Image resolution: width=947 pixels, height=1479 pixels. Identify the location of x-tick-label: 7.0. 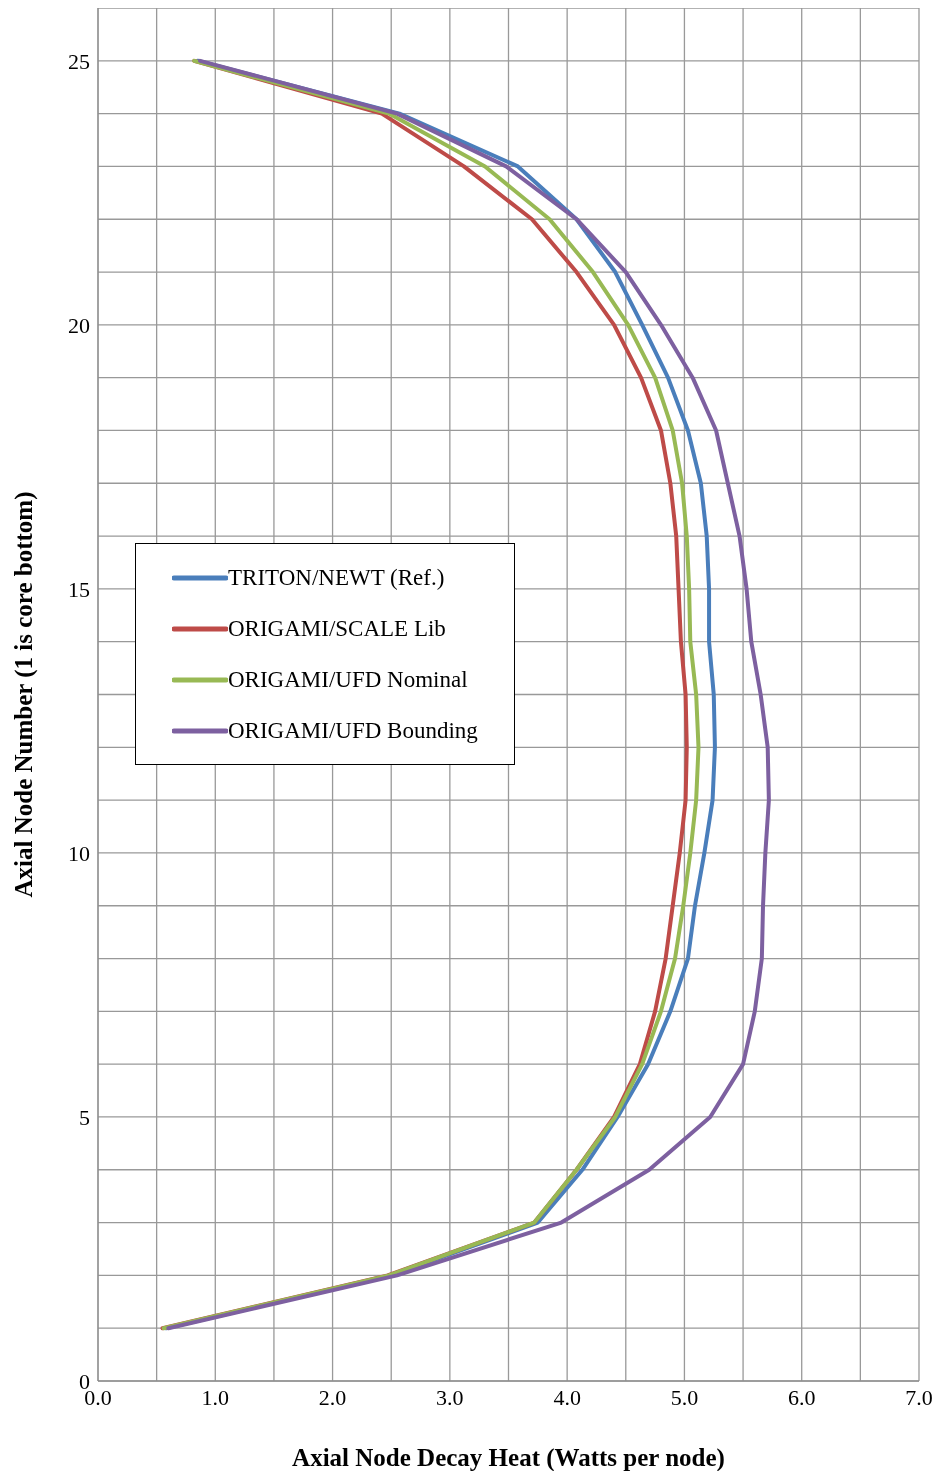
(919, 1397).